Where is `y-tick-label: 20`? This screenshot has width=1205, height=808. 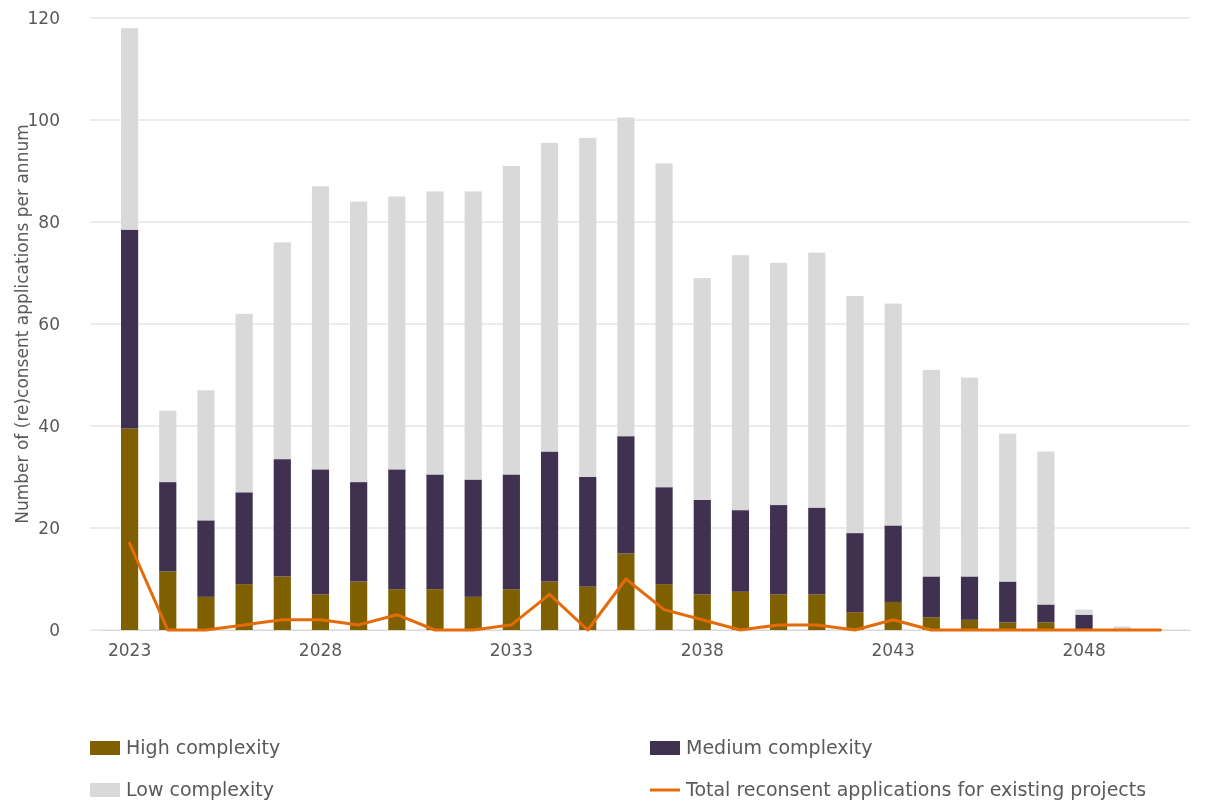 y-tick-label: 20 is located at coordinates (49, 527).